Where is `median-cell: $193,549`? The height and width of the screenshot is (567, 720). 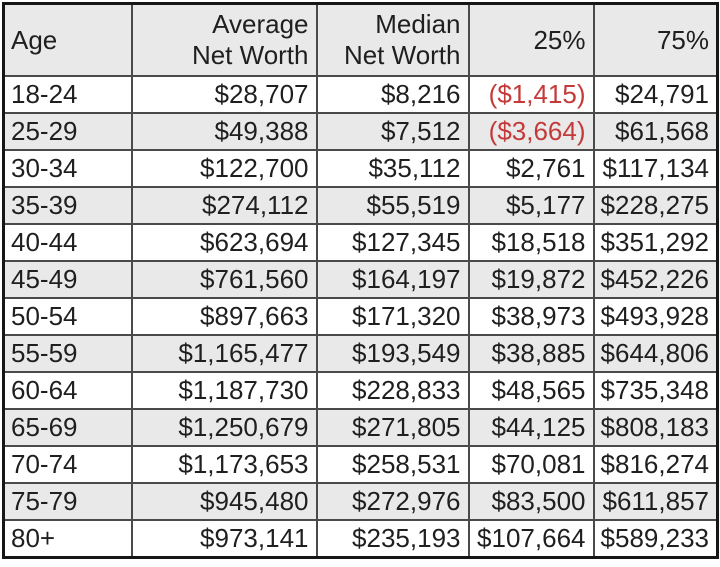 median-cell: $193,549 is located at coordinates (392, 353).